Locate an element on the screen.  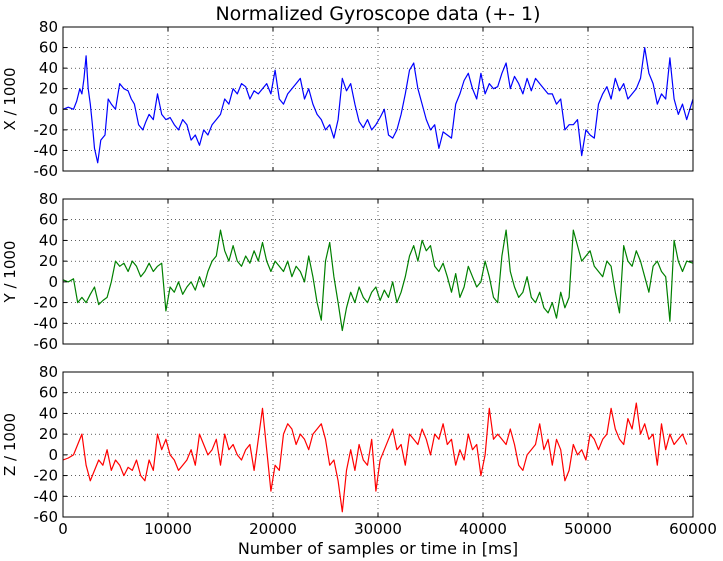
x-tick-label: 0 is located at coordinates (63, 529).